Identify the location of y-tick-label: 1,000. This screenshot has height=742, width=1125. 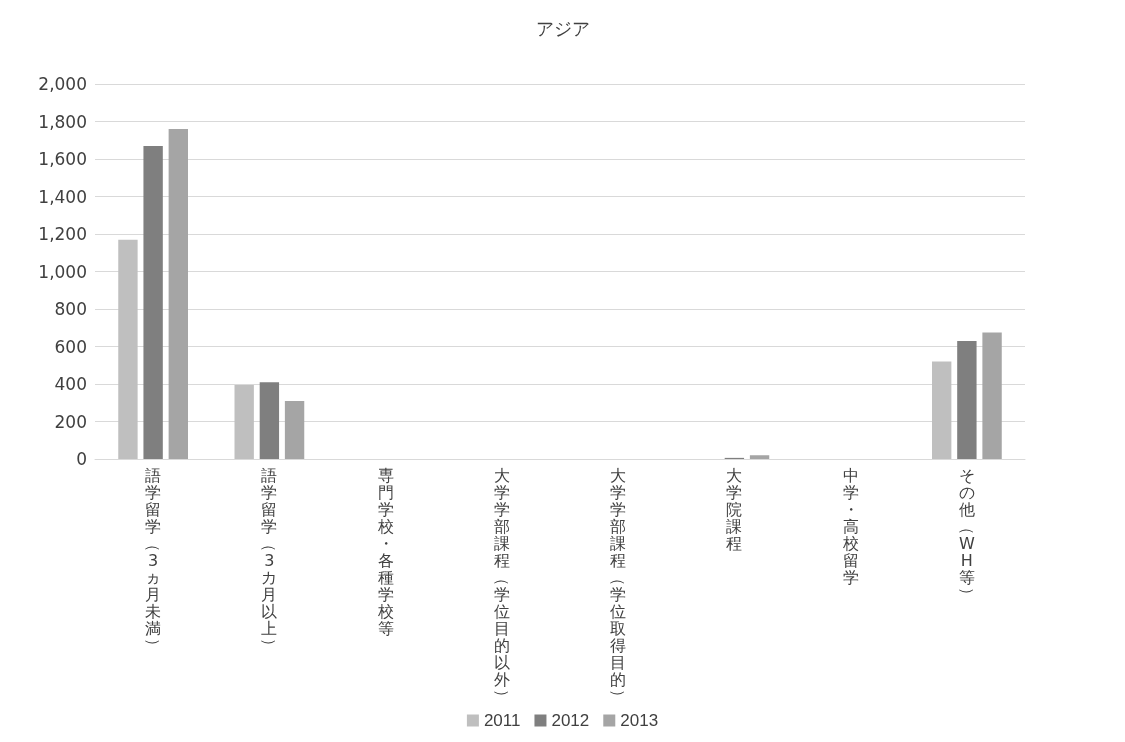
(62, 271).